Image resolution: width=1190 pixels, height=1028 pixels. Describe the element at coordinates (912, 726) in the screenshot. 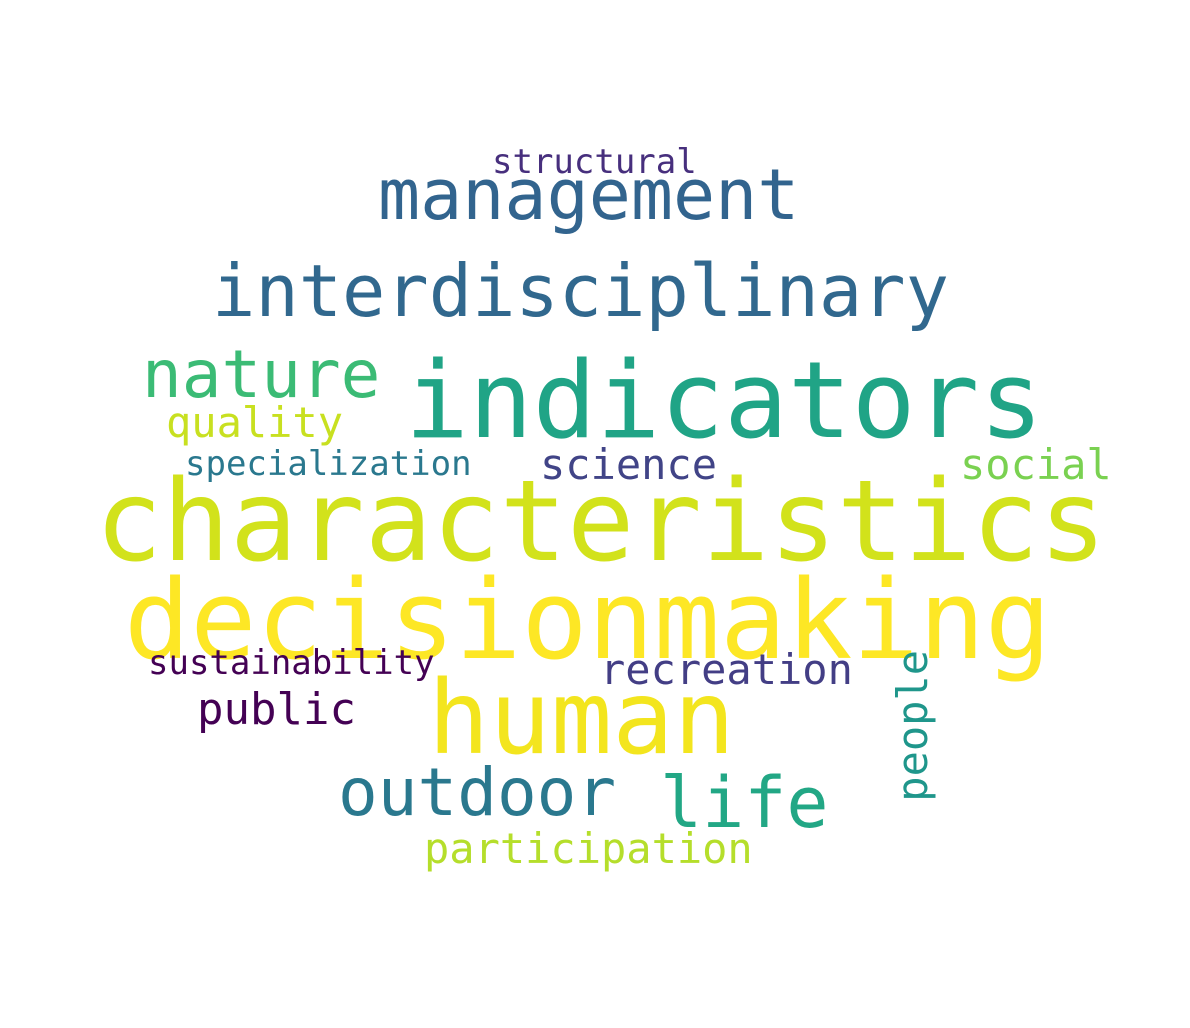

I see `word-people: people` at that location.